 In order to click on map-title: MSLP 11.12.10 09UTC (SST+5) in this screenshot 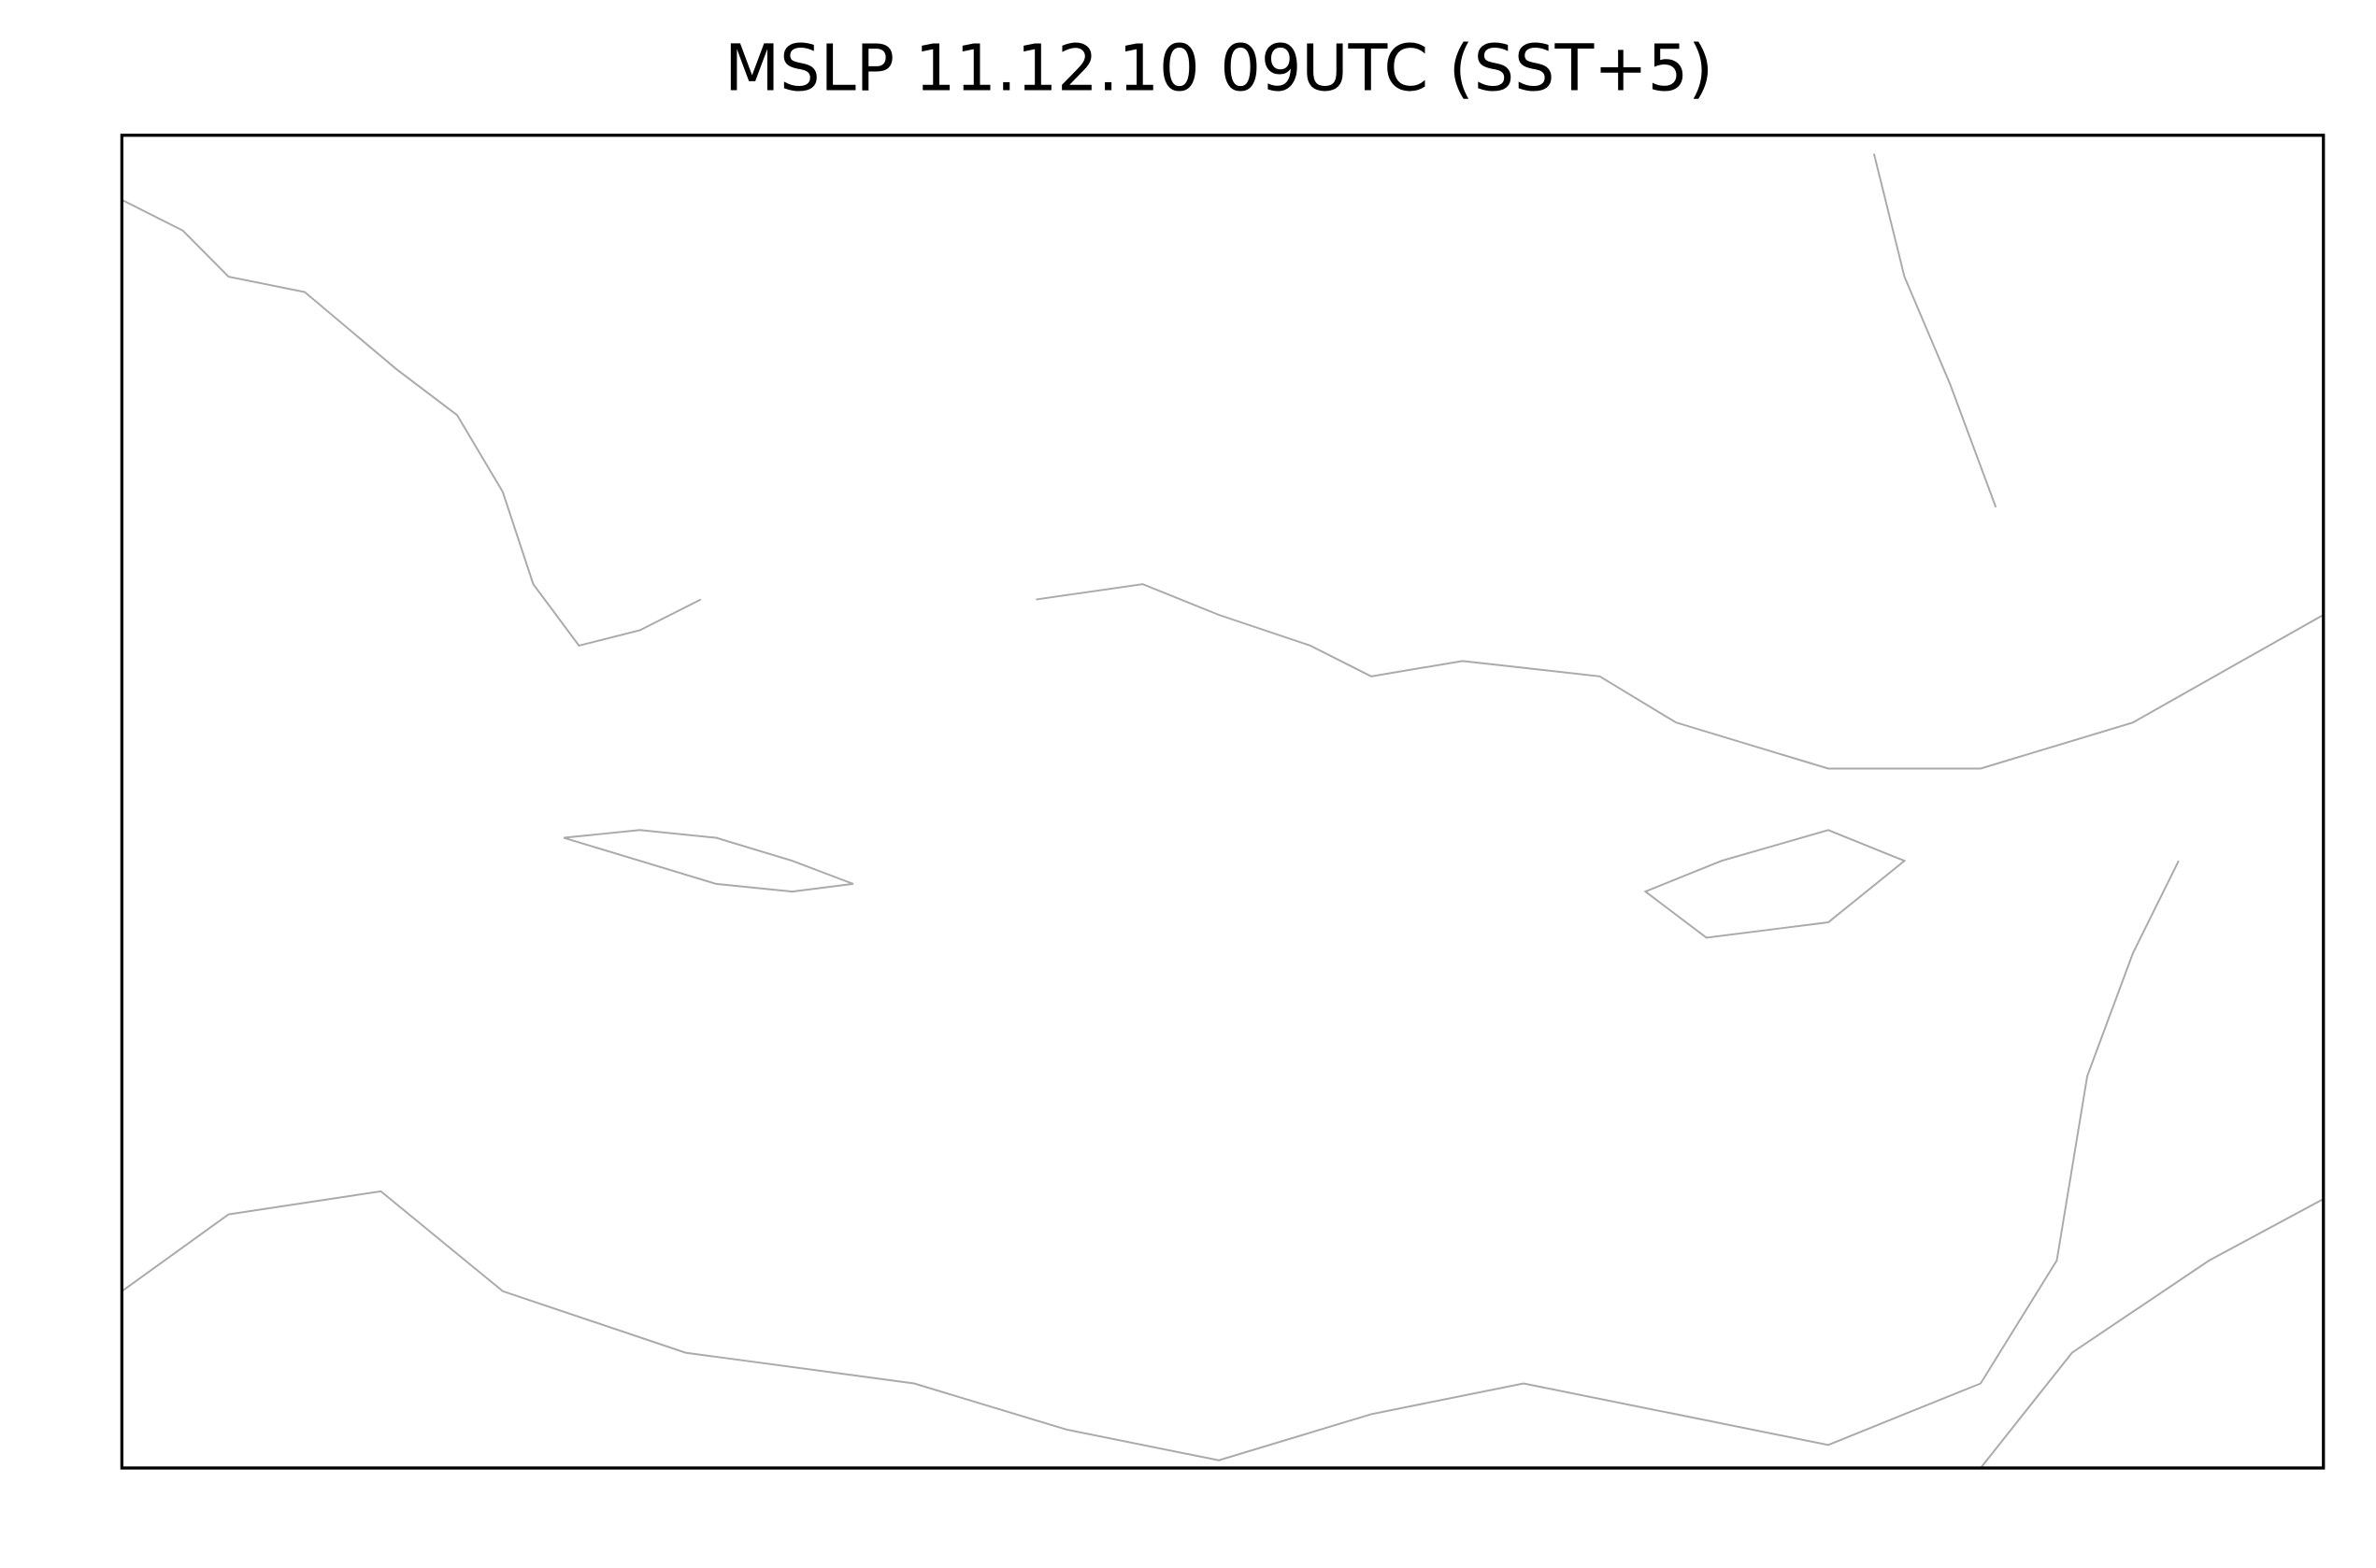, I will do `click(1218, 69)`.